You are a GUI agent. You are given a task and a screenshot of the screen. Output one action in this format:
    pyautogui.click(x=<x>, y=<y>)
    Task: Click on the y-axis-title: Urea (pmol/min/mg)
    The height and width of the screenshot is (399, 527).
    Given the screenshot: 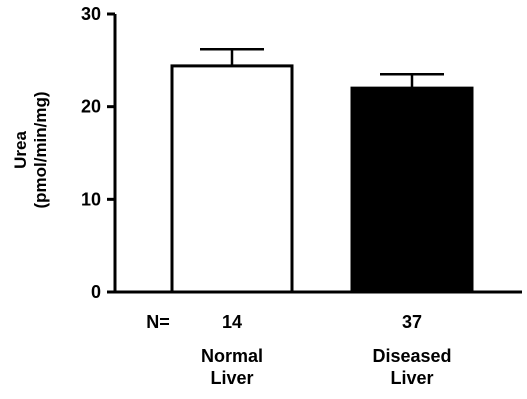 What is the action you would take?
    pyautogui.click(x=30, y=149)
    